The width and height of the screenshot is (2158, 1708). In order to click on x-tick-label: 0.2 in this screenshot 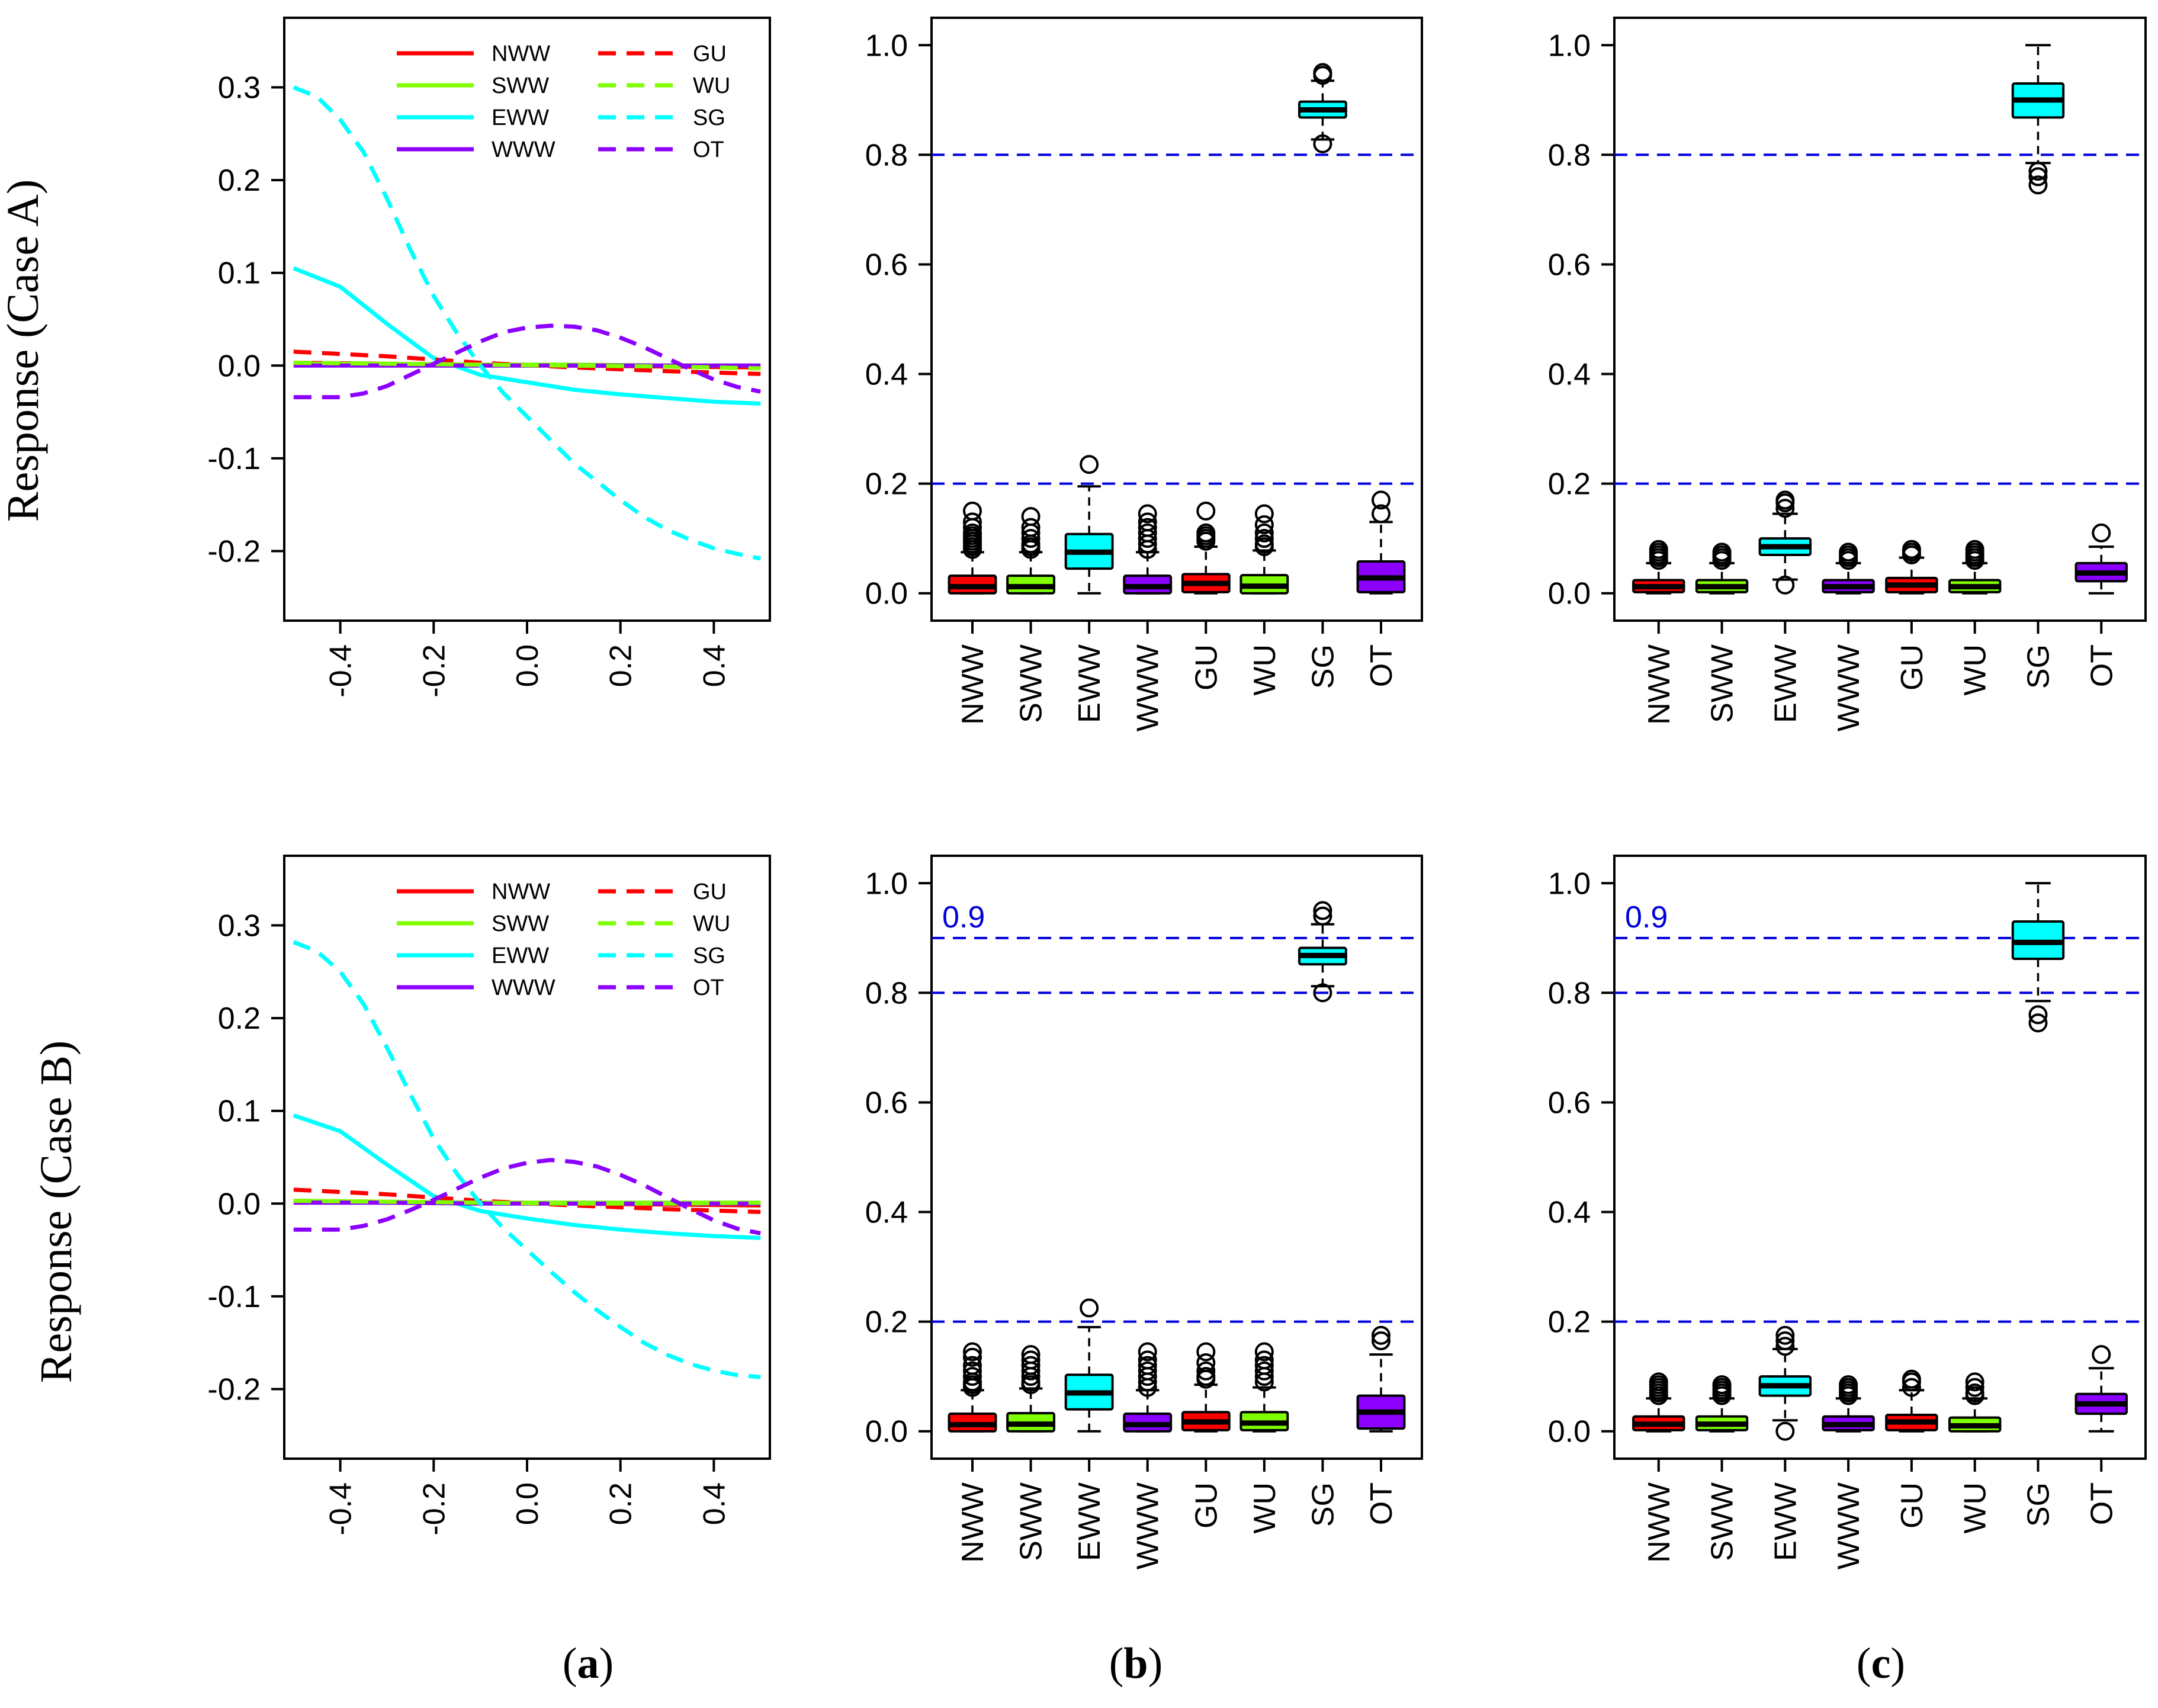, I will do `click(621, 665)`.